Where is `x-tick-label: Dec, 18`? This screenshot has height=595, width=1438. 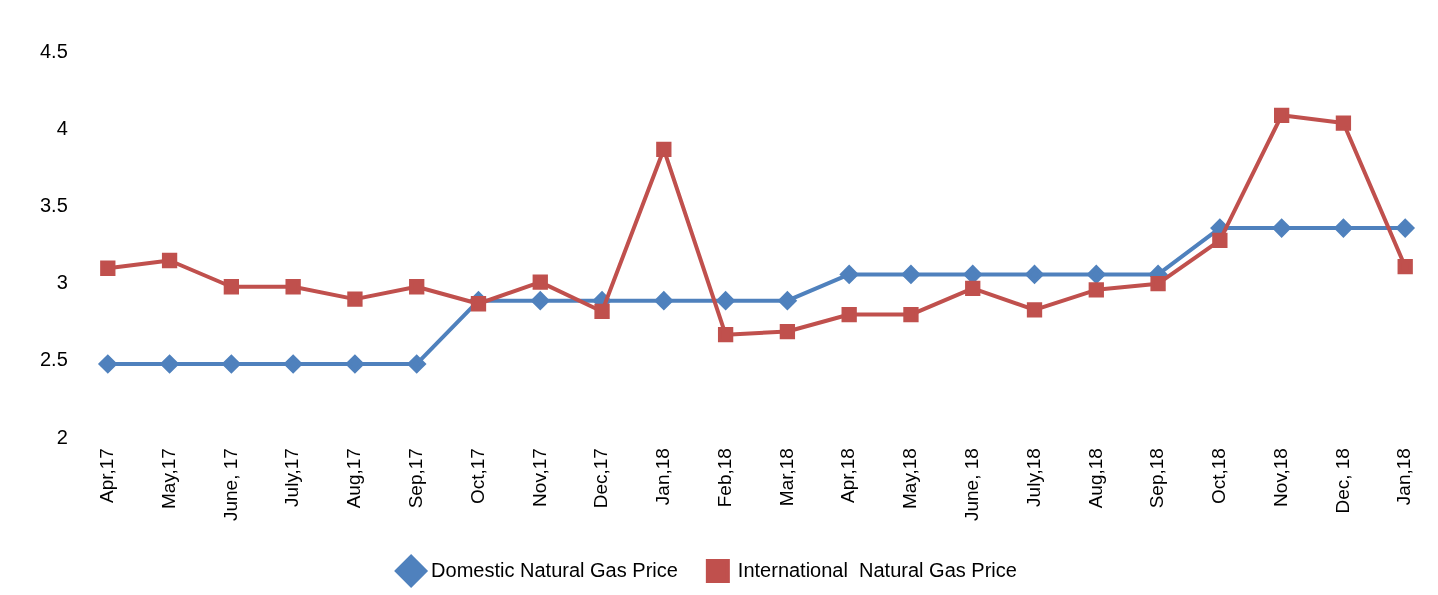
x-tick-label: Dec, 18 is located at coordinates (1342, 481).